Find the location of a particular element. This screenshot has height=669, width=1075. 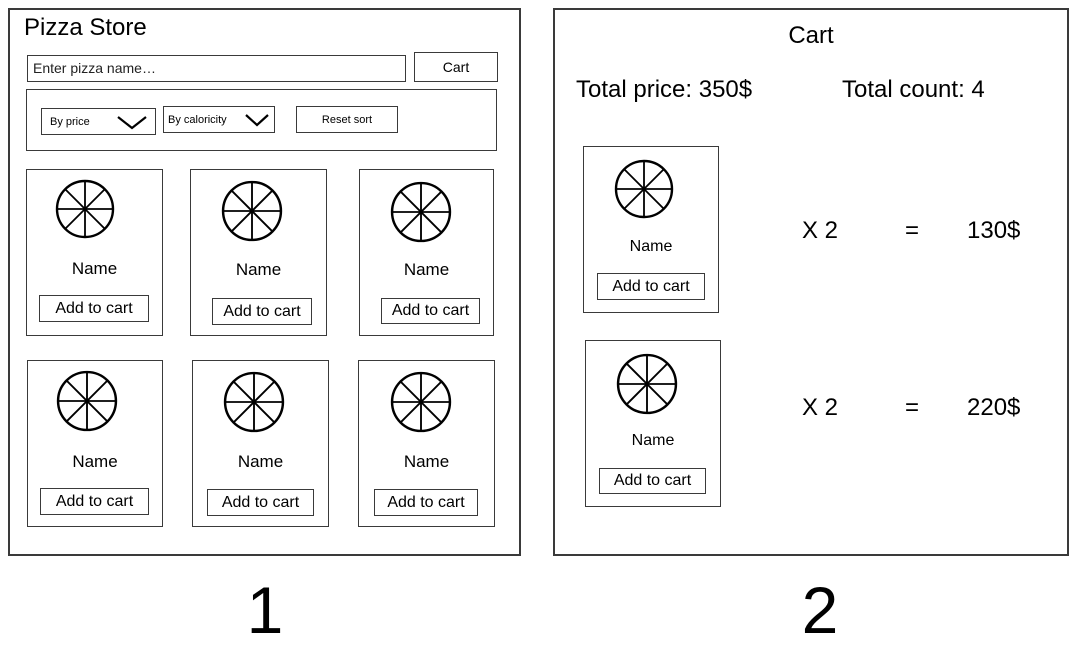

cart-title: Cart is located at coordinates (811, 35).